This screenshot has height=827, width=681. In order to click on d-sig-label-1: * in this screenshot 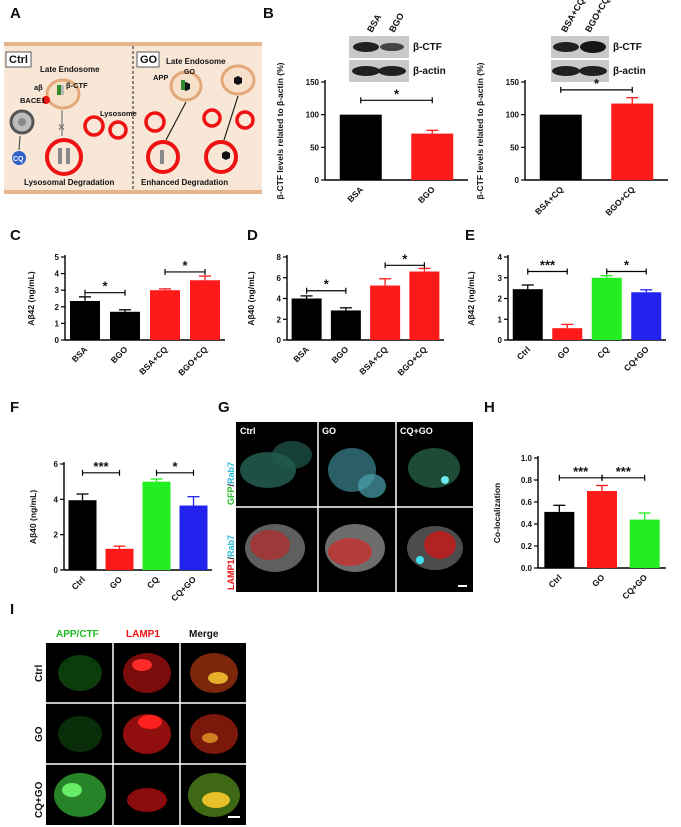, I will do `click(405, 258)`.